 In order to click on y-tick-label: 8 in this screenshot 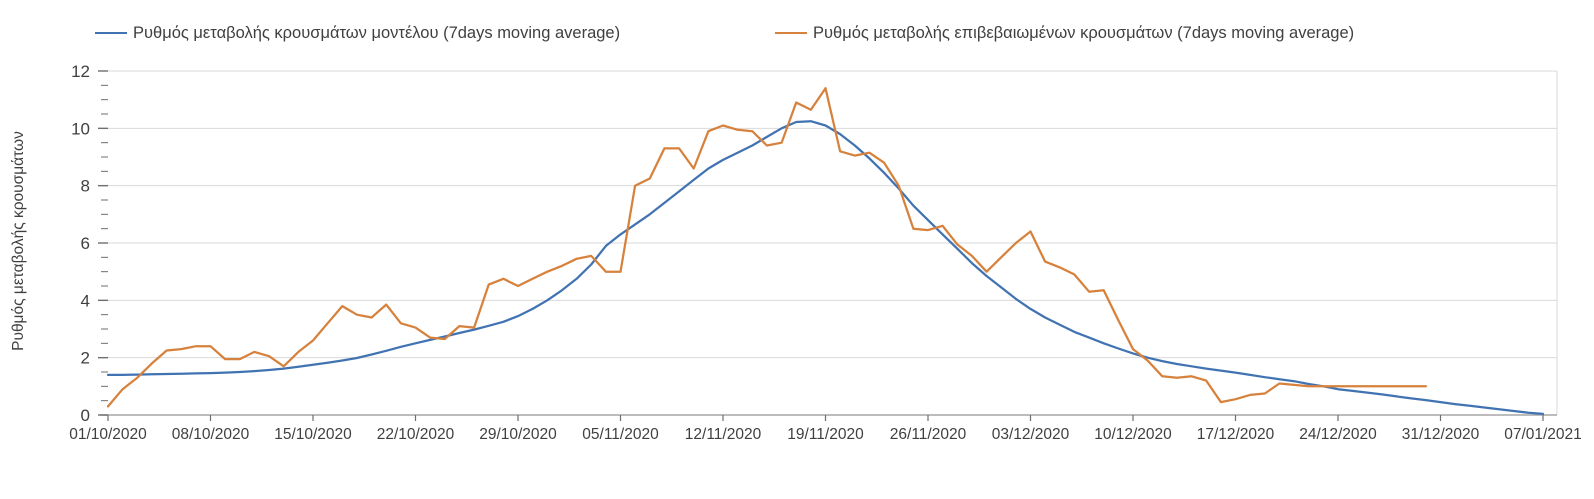, I will do `click(85, 186)`.